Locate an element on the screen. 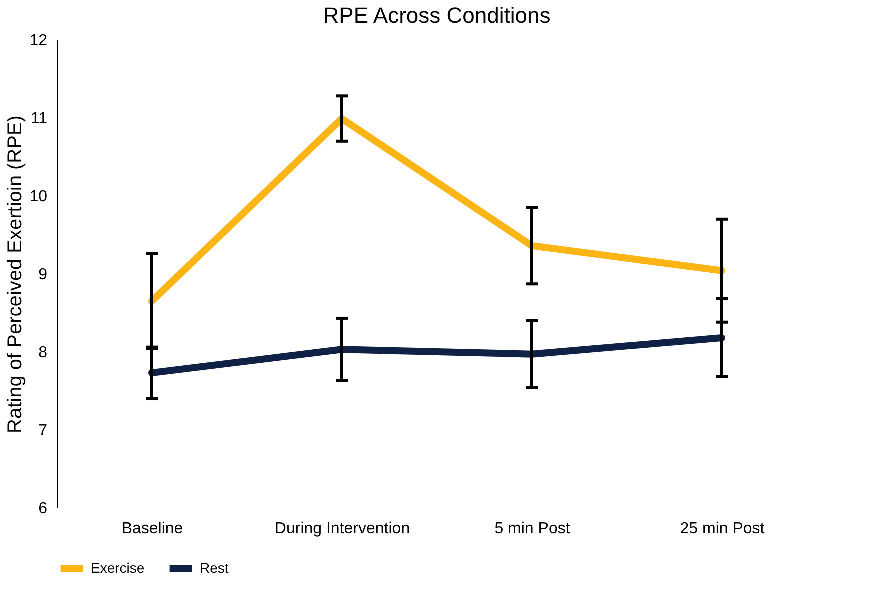 The width and height of the screenshot is (874, 612). y-tick-label: 10 is located at coordinates (39, 197).